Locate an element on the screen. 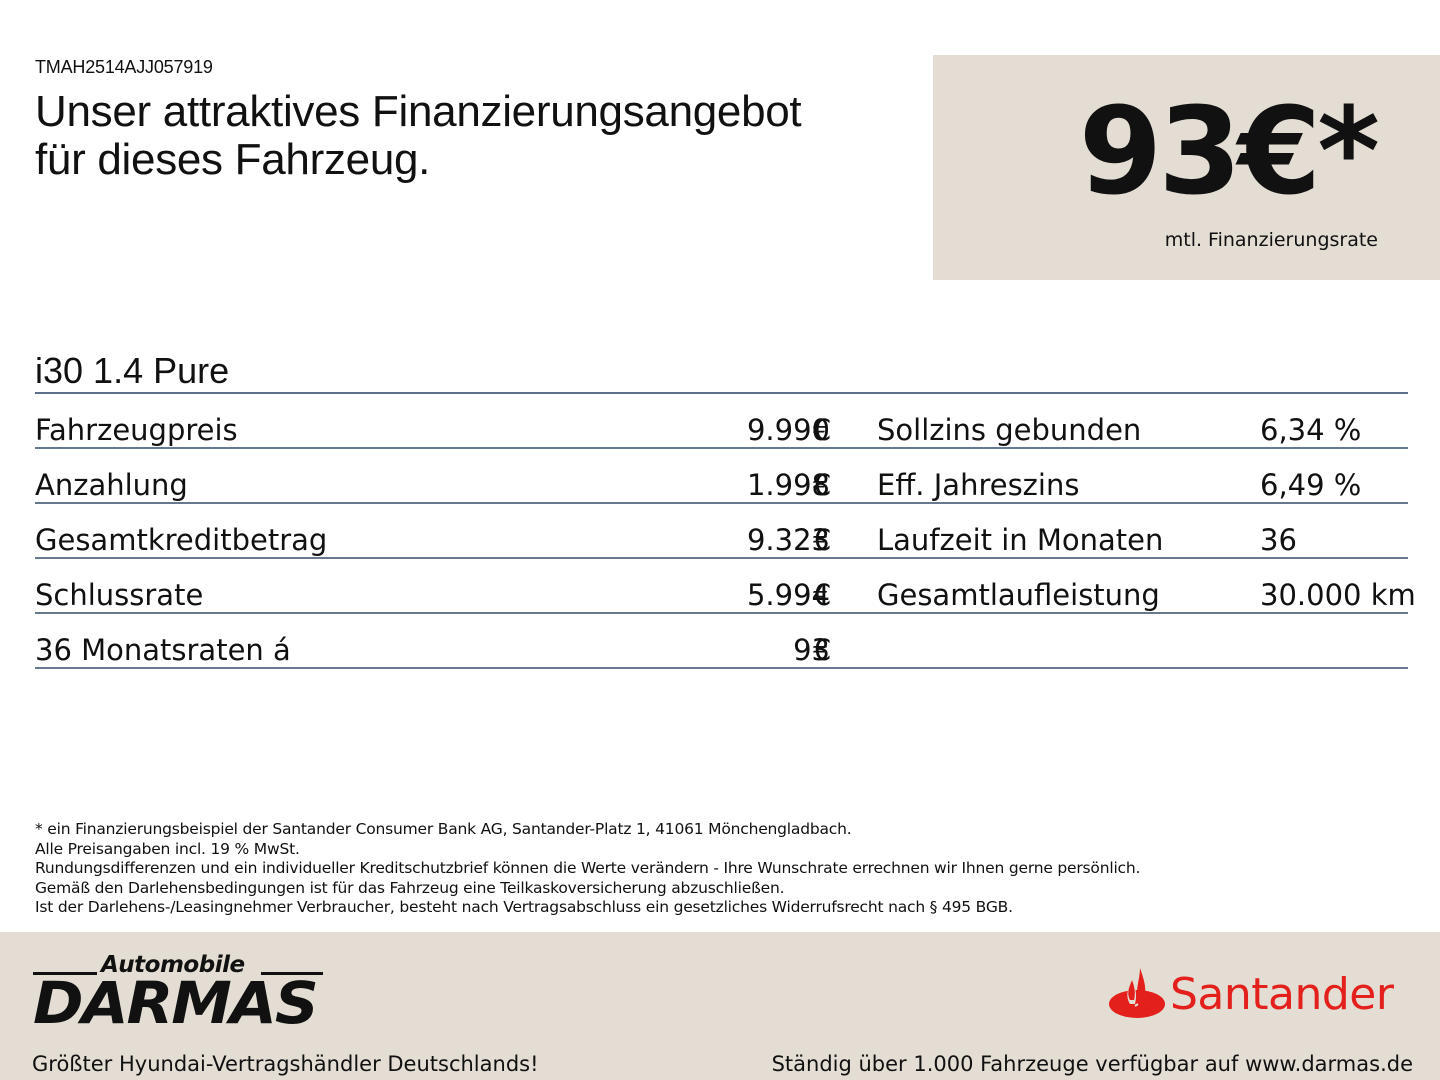  santander-flame-icon is located at coordinates (1137, 994).